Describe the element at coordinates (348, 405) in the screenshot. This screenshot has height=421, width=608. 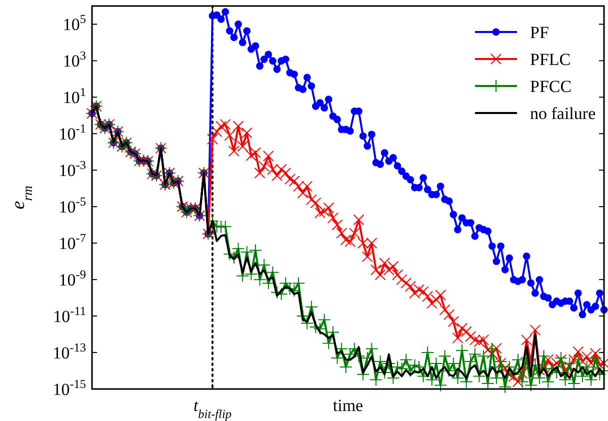
I see `x-axis-title: time` at that location.